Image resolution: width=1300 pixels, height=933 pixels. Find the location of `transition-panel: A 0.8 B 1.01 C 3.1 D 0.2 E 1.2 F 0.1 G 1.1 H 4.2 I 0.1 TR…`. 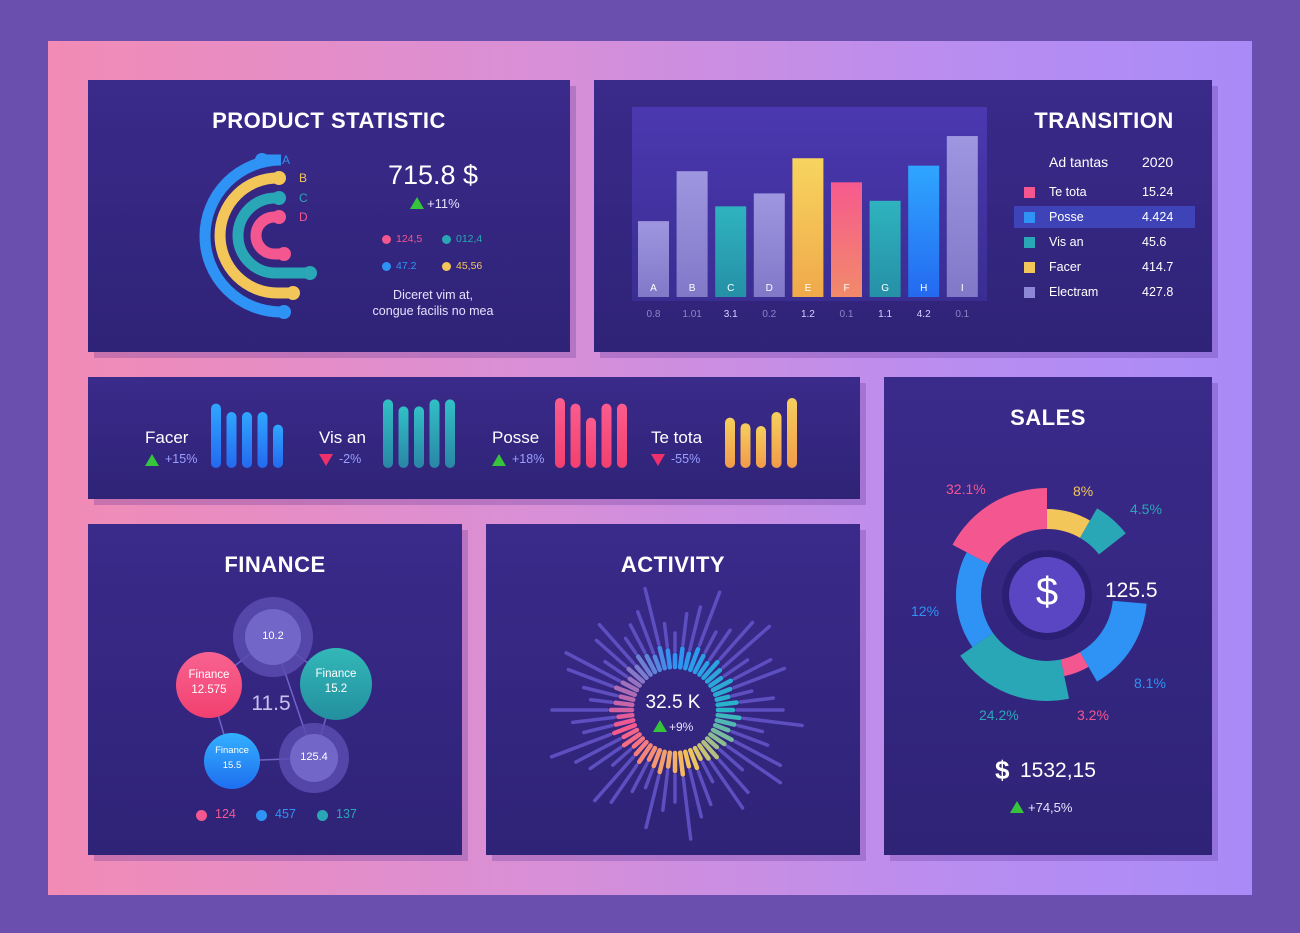

transition-panel: A 0.8 B 1.01 C 3.1 D 0.2 E 1.2 F 0.1 G 1.1 H 4.2 I 0.1 TR… is located at coordinates (903, 216).